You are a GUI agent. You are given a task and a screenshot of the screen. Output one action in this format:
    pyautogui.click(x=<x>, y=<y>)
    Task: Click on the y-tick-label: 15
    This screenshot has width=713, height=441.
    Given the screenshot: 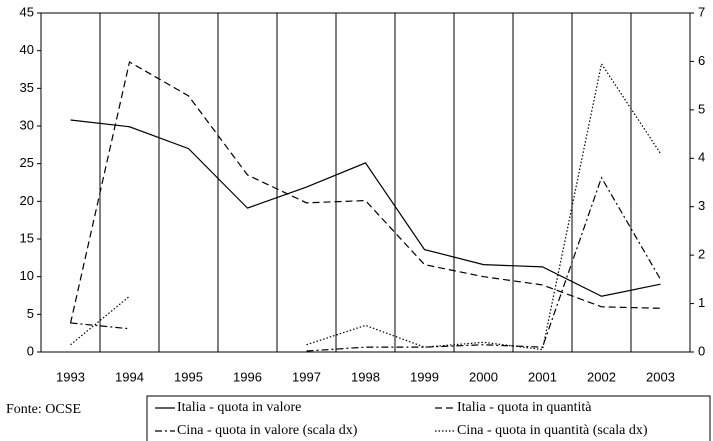 What is the action you would take?
    pyautogui.click(x=27, y=237)
    